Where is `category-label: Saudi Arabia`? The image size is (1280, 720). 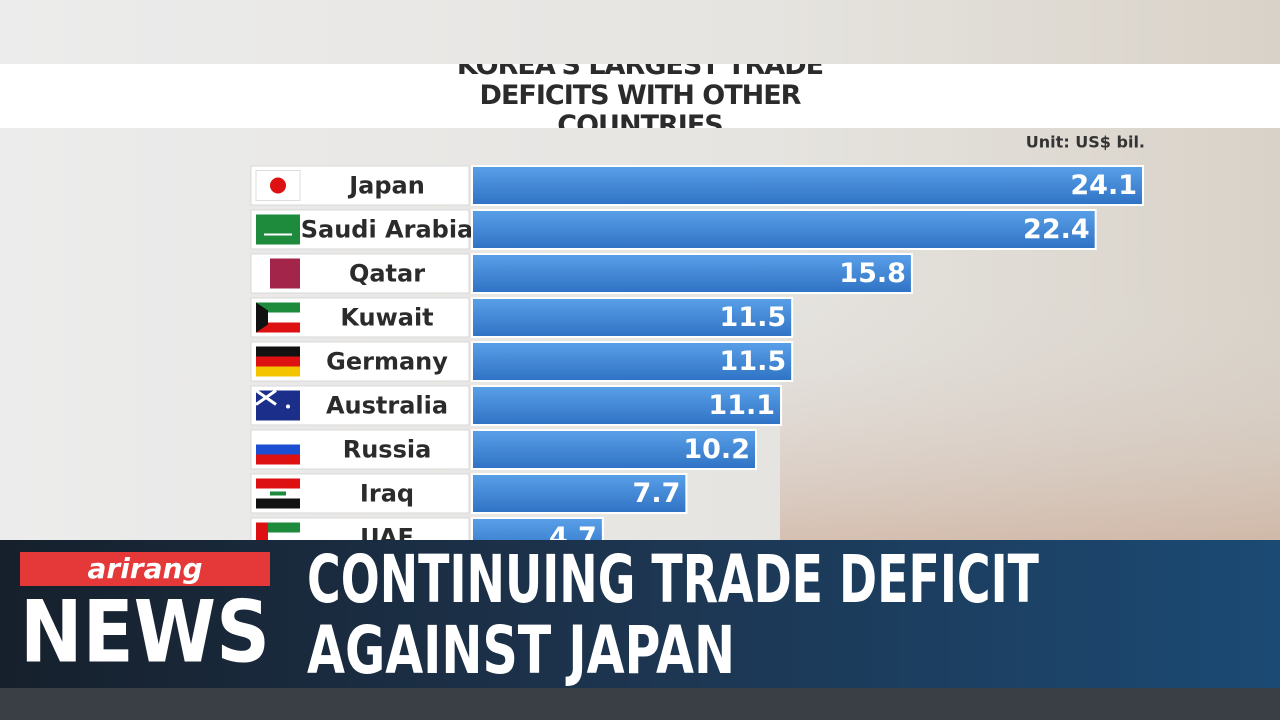
category-label: Saudi Arabia is located at coordinates (387, 230).